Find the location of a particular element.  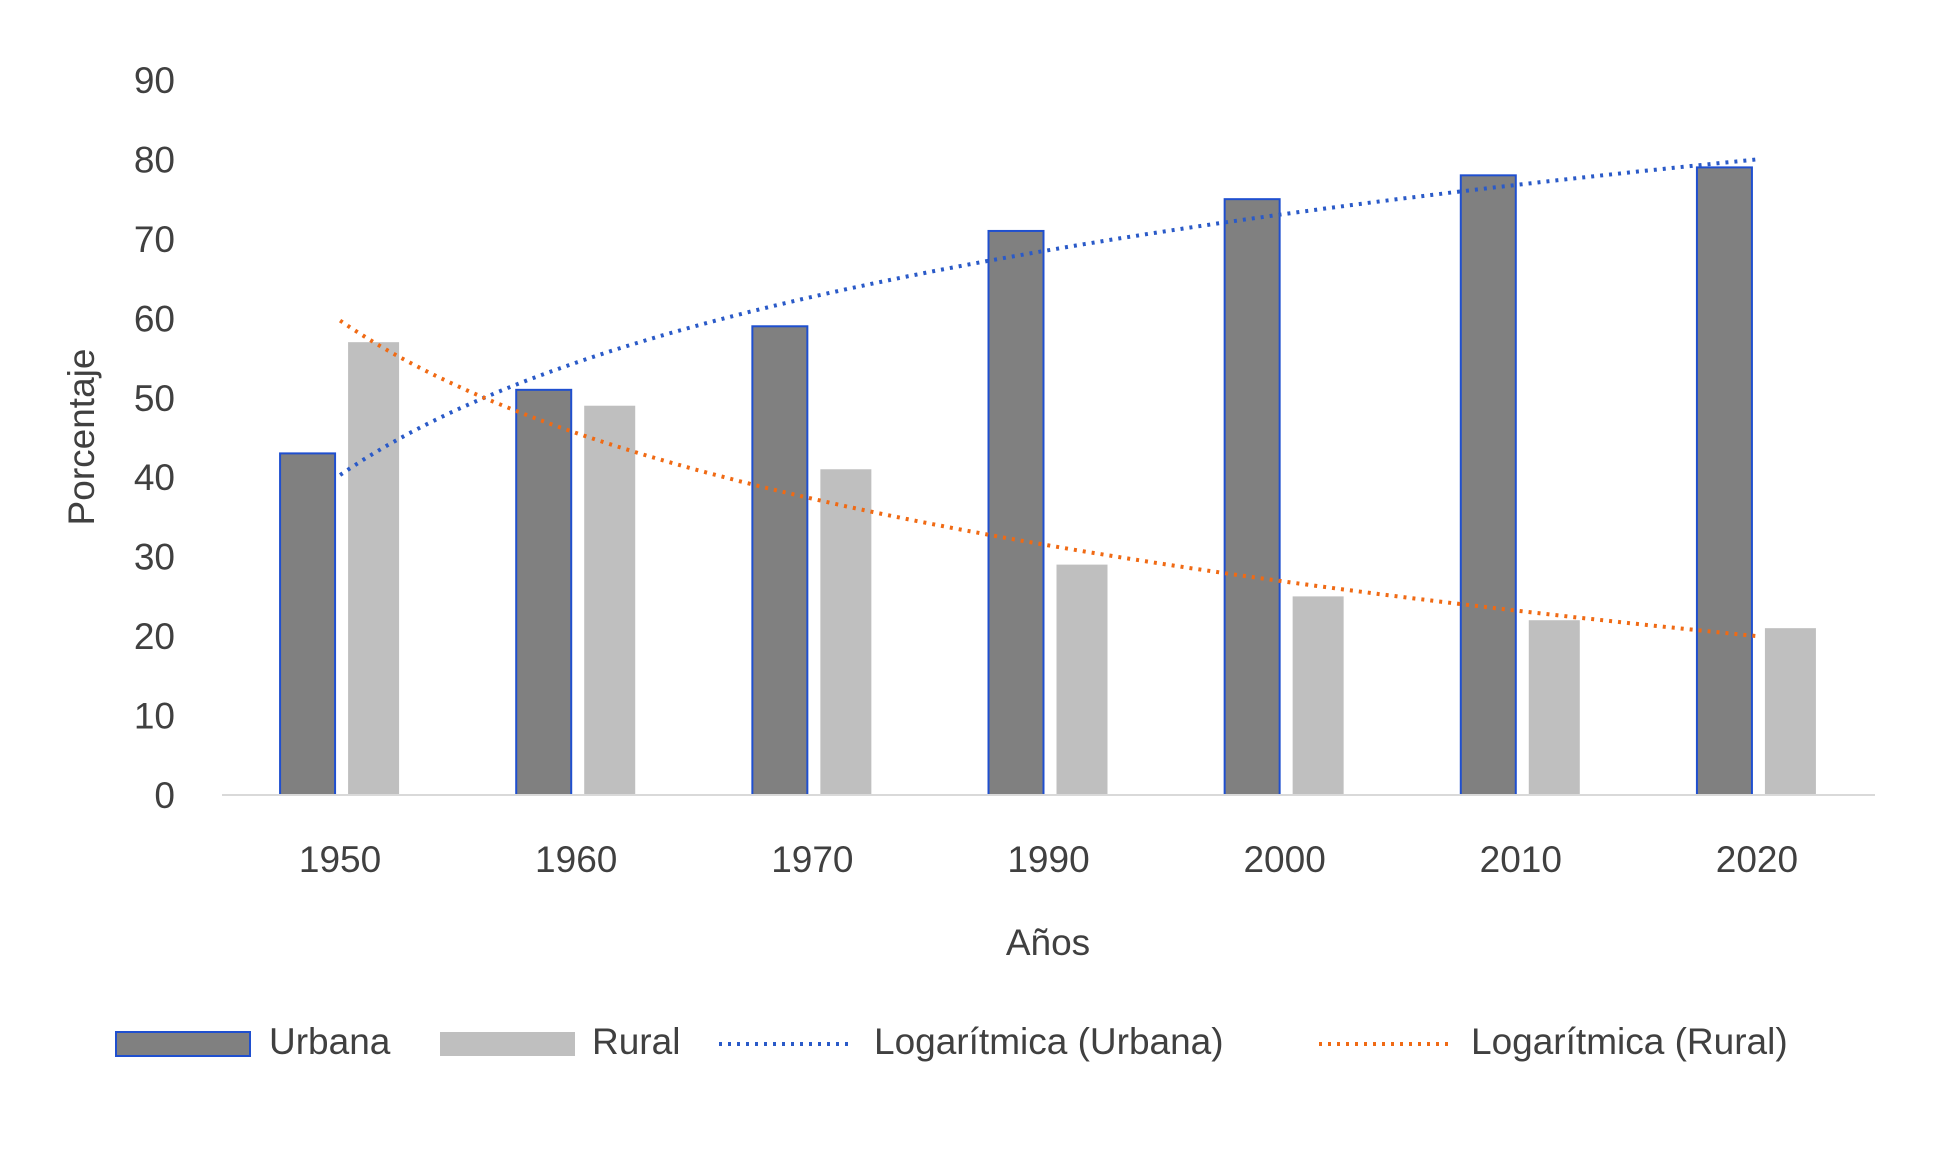

x-axis-title: Años is located at coordinates (1048, 942).